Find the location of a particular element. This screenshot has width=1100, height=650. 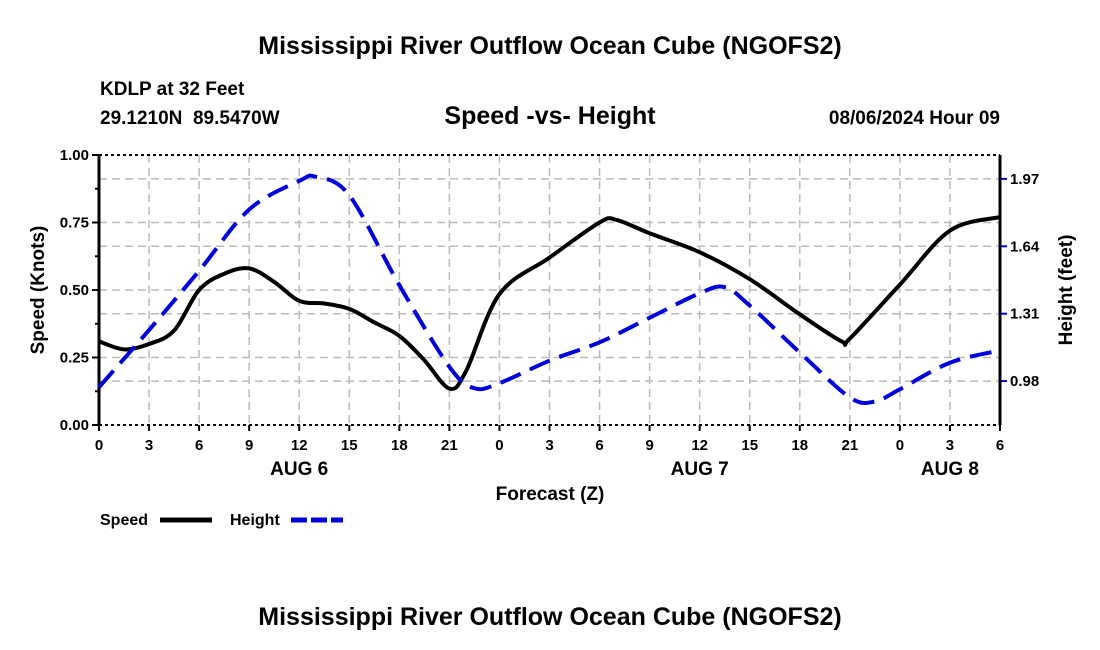

y-tick-label: 0.75 is located at coordinates (74, 223).